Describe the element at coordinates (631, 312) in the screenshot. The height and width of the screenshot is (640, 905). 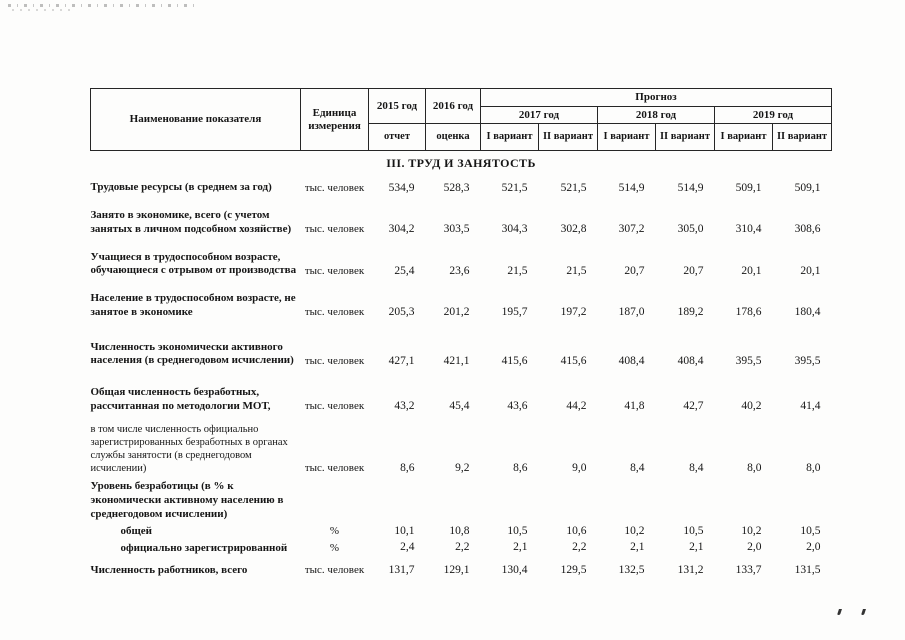
I see `value-cell: 187,0` at that location.